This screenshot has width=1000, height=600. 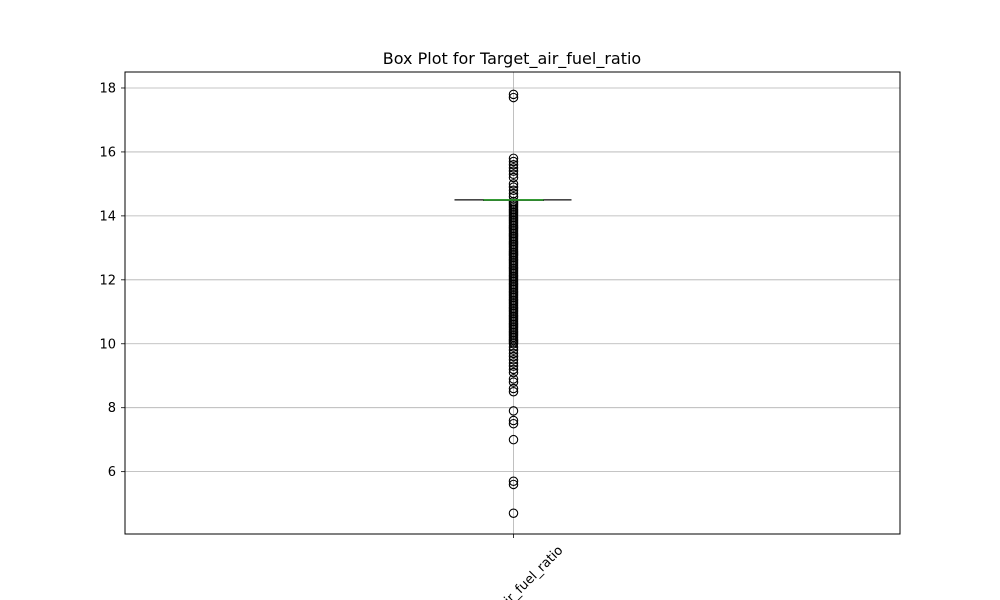 What do you see at coordinates (512, 59) in the screenshot?
I see `chart-title: Box Plot for Target_air_fuel_ratio` at bounding box center [512, 59].